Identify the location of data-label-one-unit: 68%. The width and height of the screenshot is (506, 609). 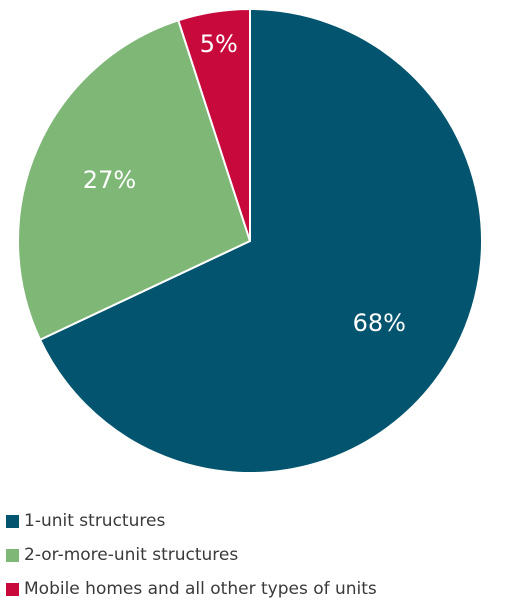
(379, 323).